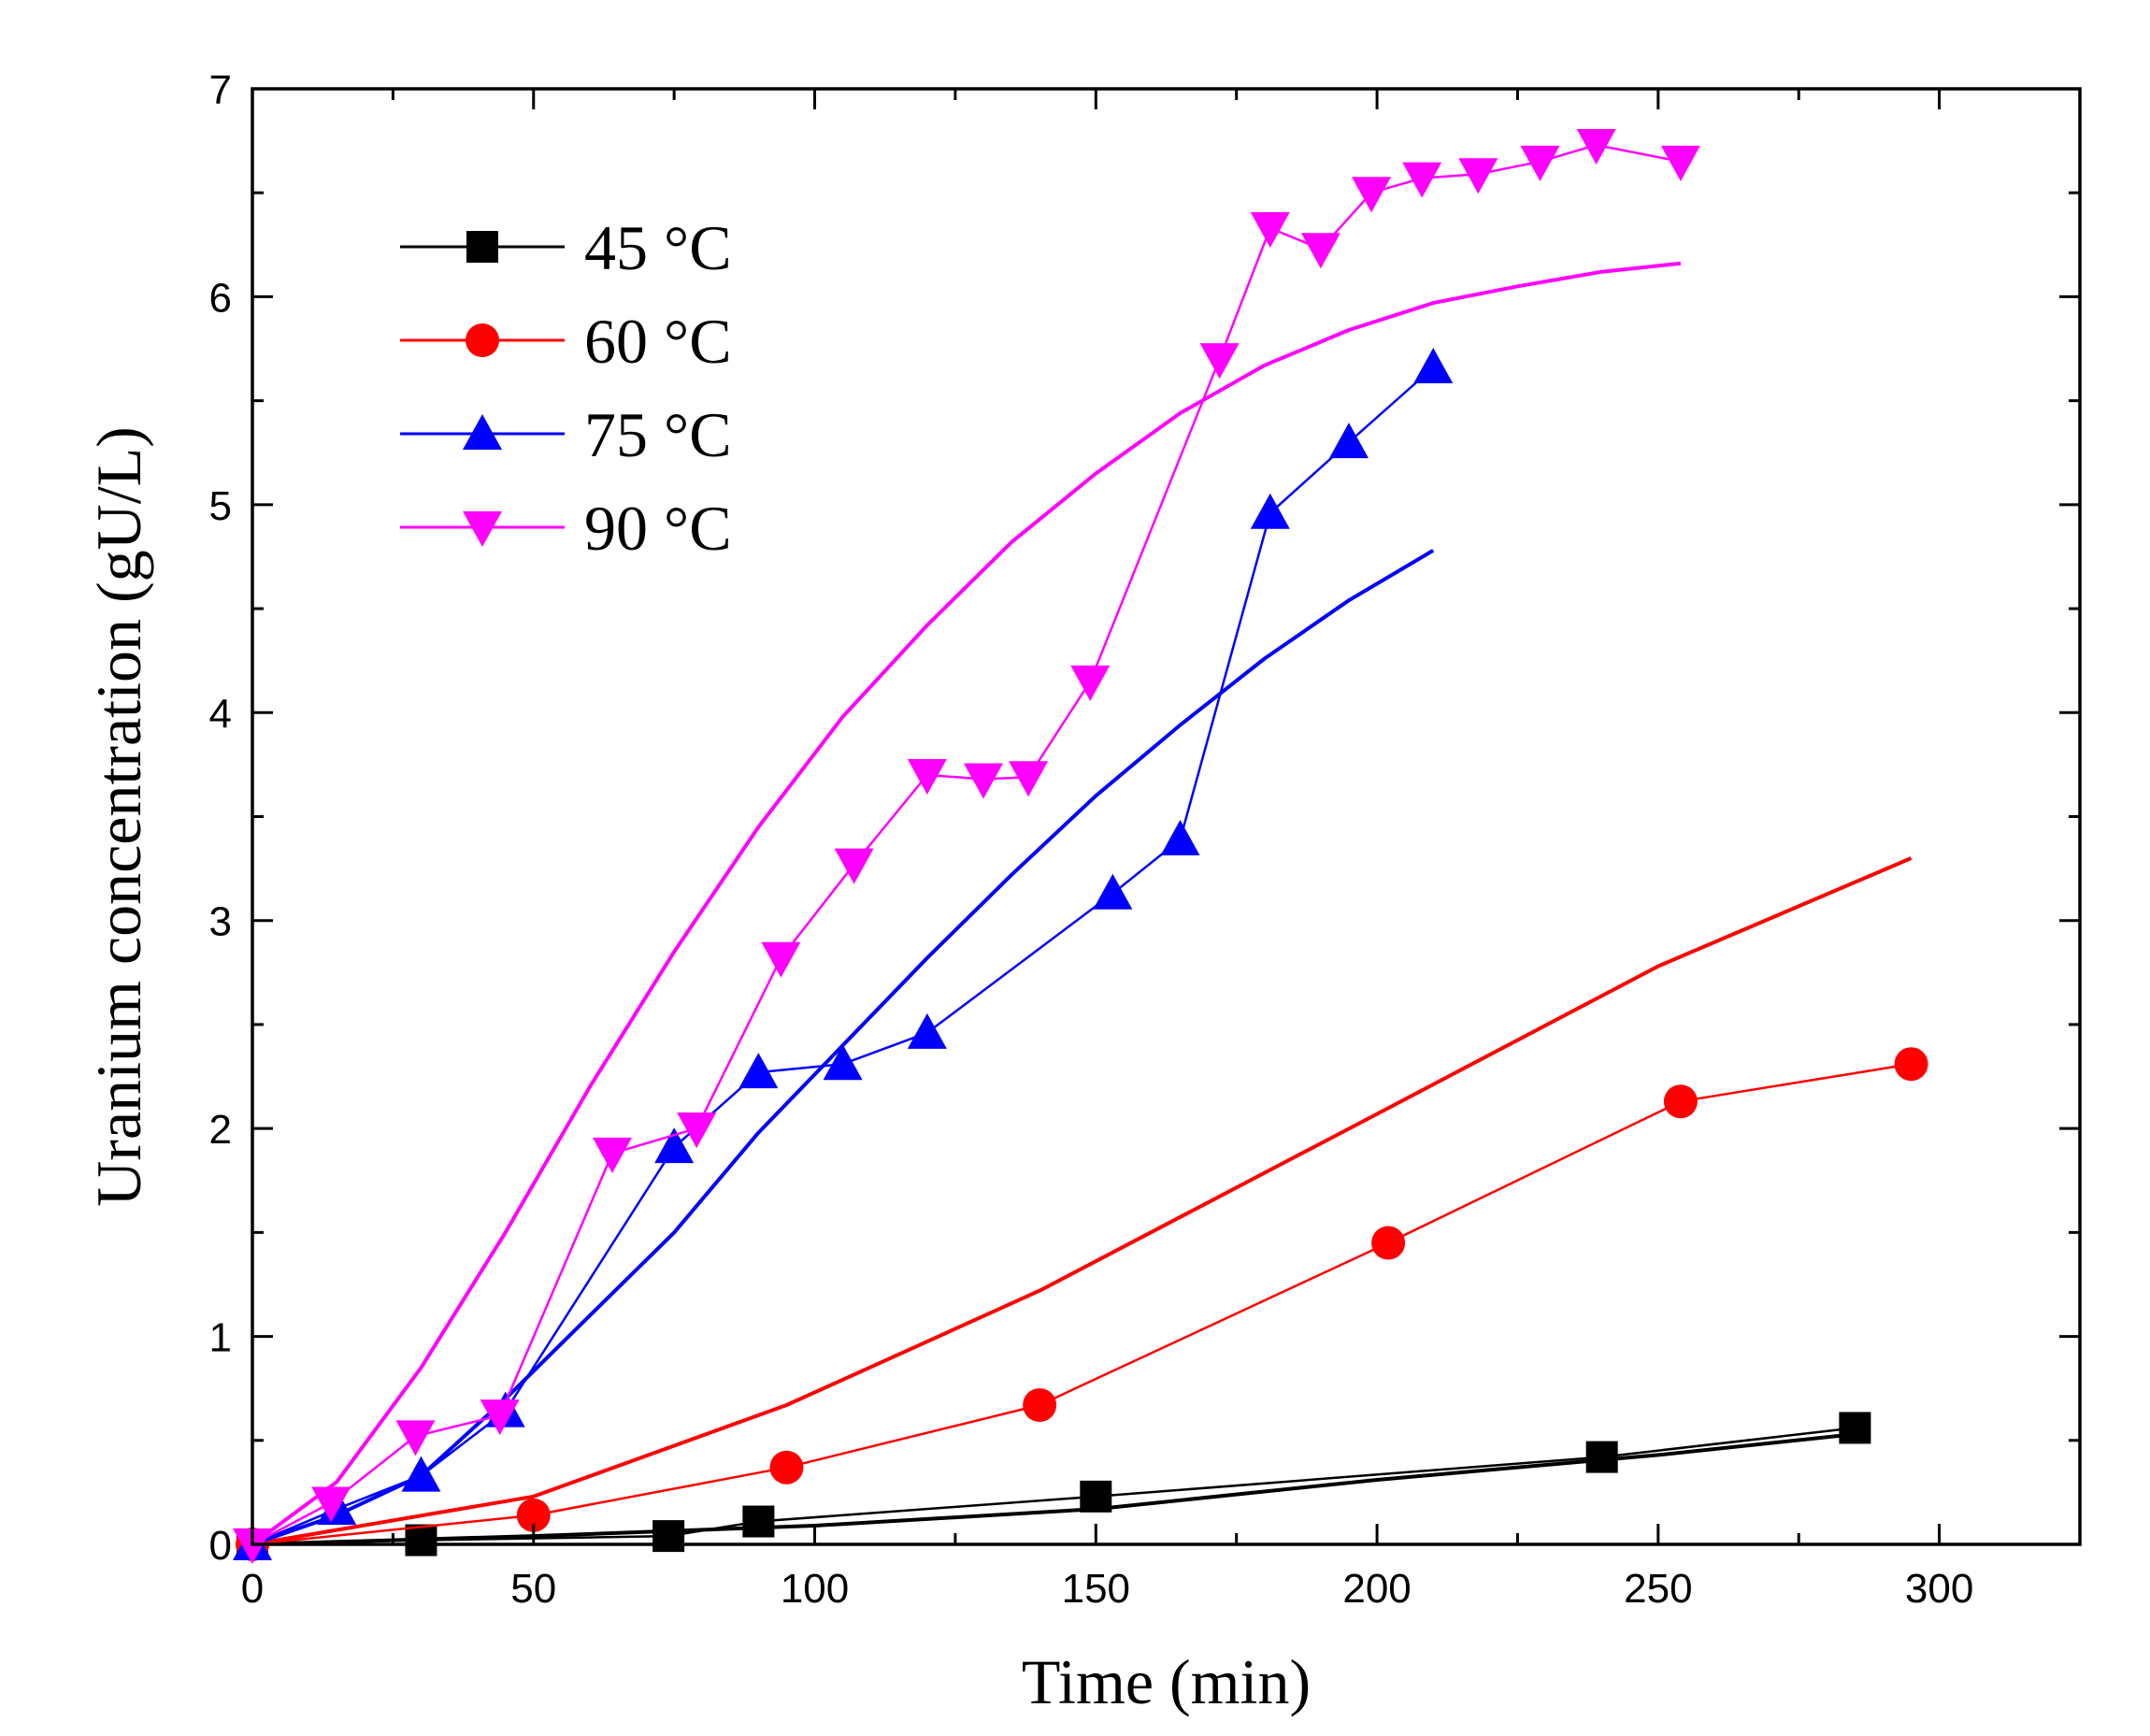 Image resolution: width=2150 pixels, height=1736 pixels. What do you see at coordinates (533, 1589) in the screenshot?
I see `x-tick-label: 50` at bounding box center [533, 1589].